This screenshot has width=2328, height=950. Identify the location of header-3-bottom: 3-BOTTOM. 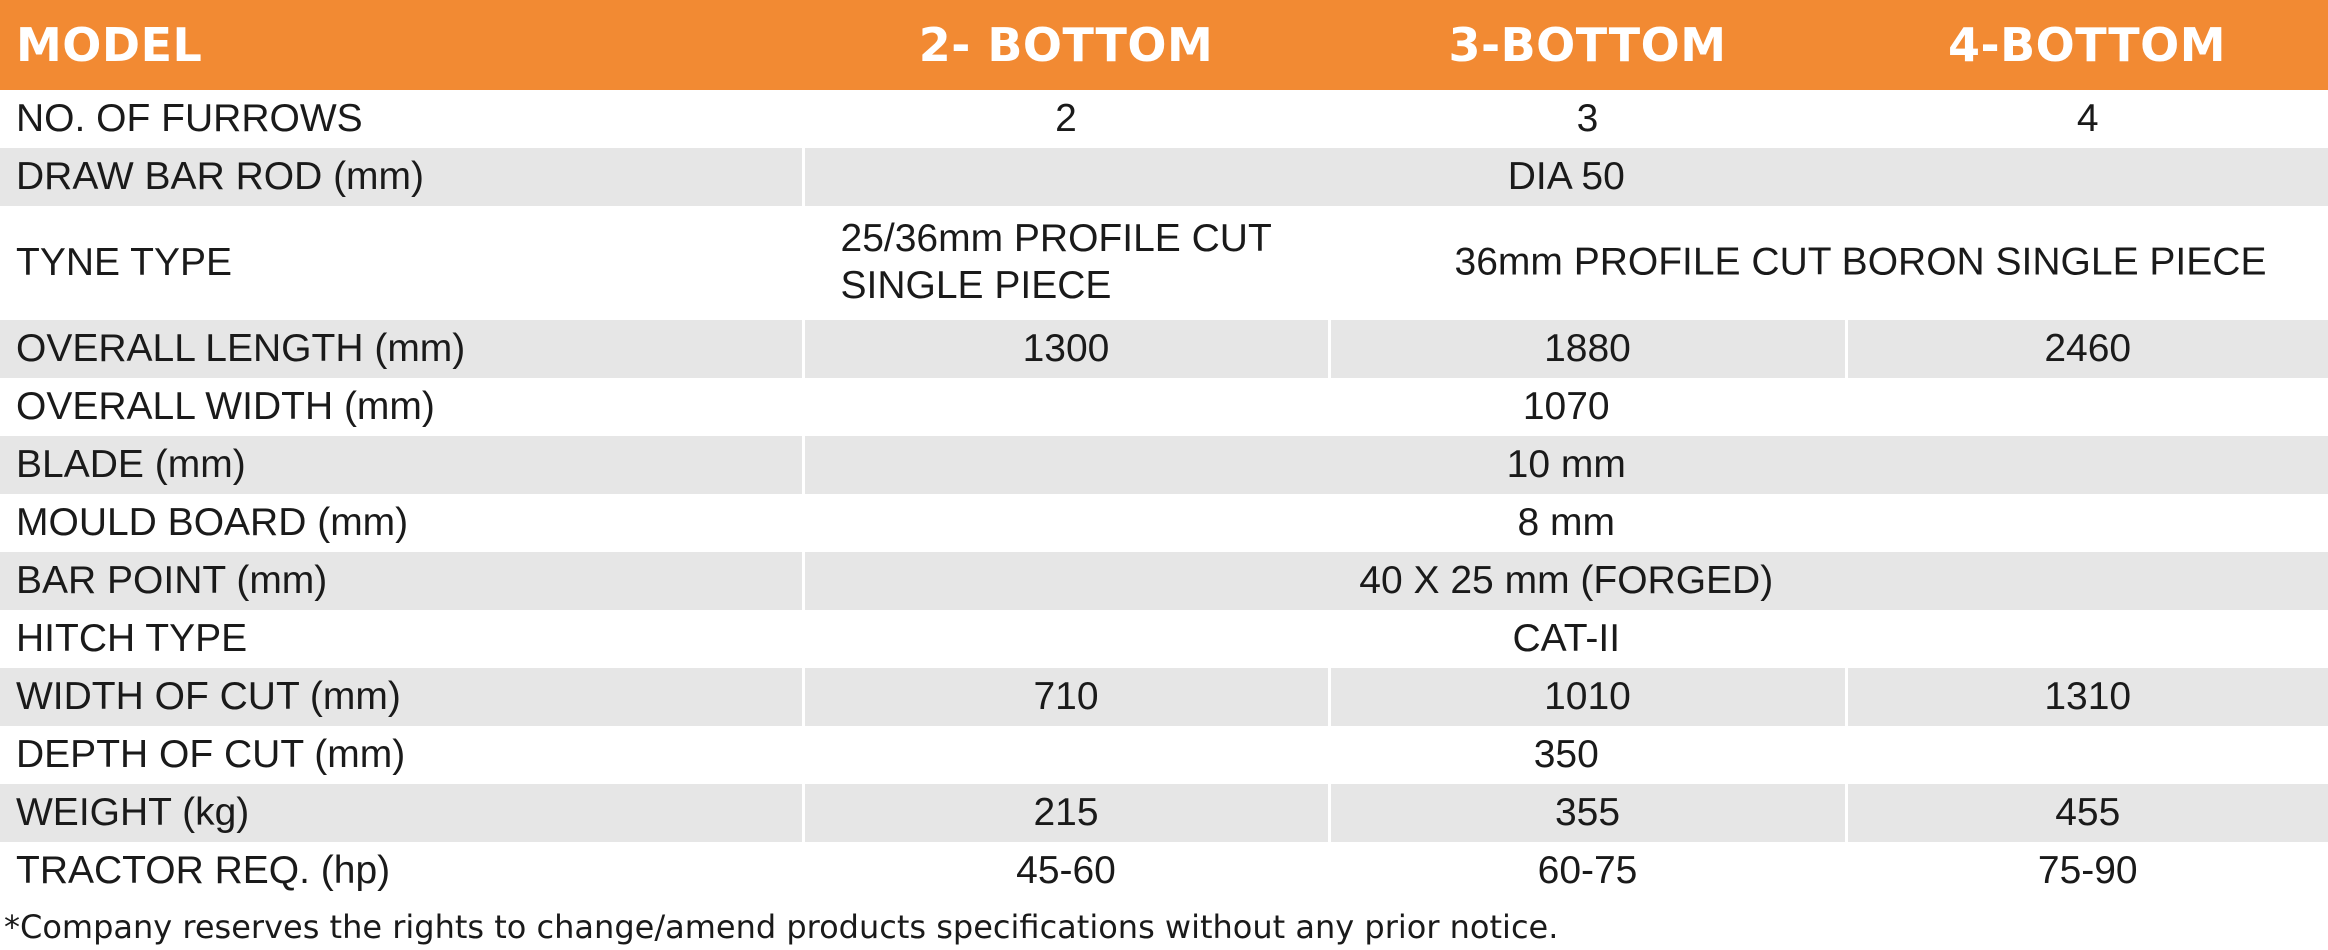
(1587, 45).